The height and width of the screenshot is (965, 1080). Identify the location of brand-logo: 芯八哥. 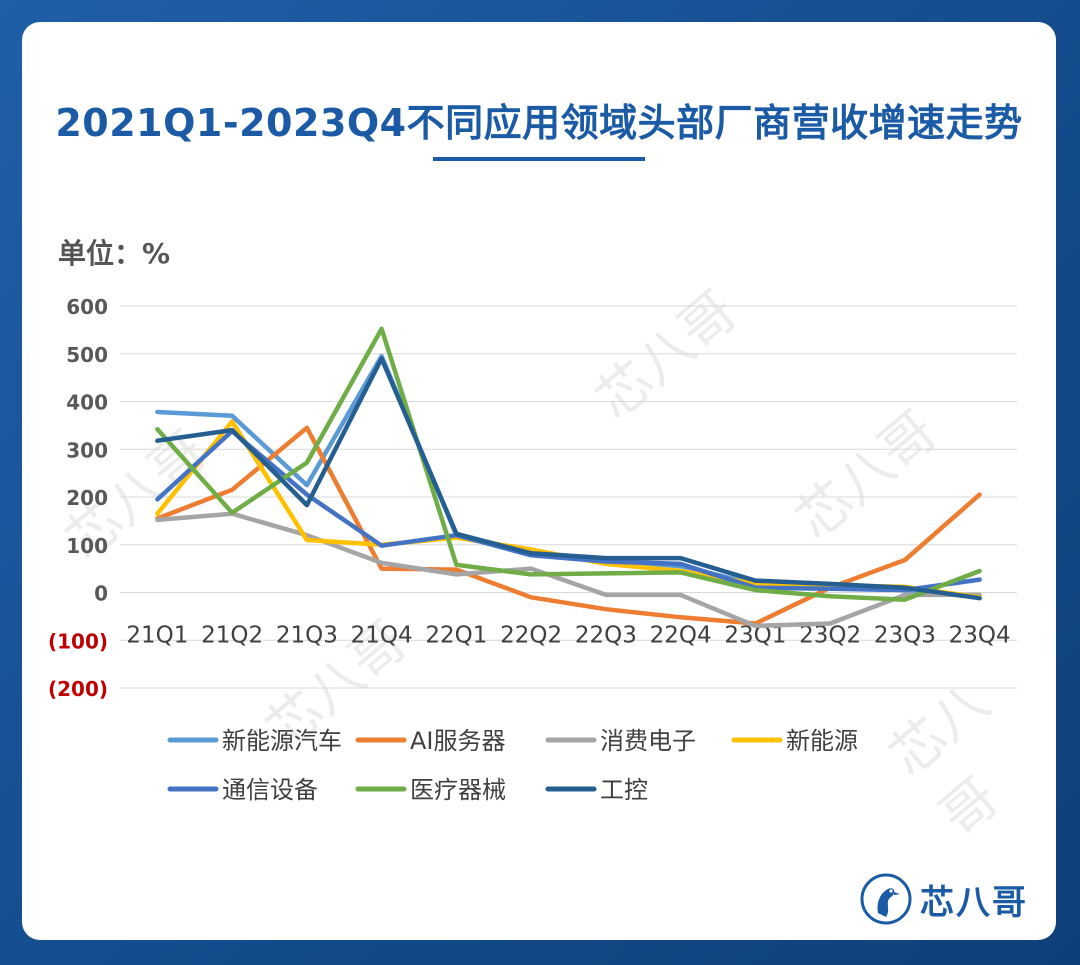
(944, 899).